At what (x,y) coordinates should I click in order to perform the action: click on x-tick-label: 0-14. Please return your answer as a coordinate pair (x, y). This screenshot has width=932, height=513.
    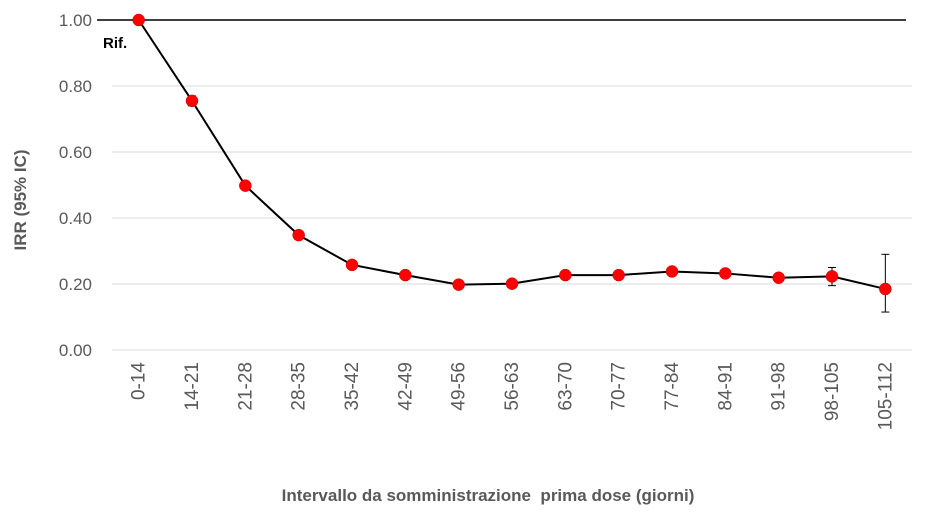
    Looking at the image, I should click on (139, 381).